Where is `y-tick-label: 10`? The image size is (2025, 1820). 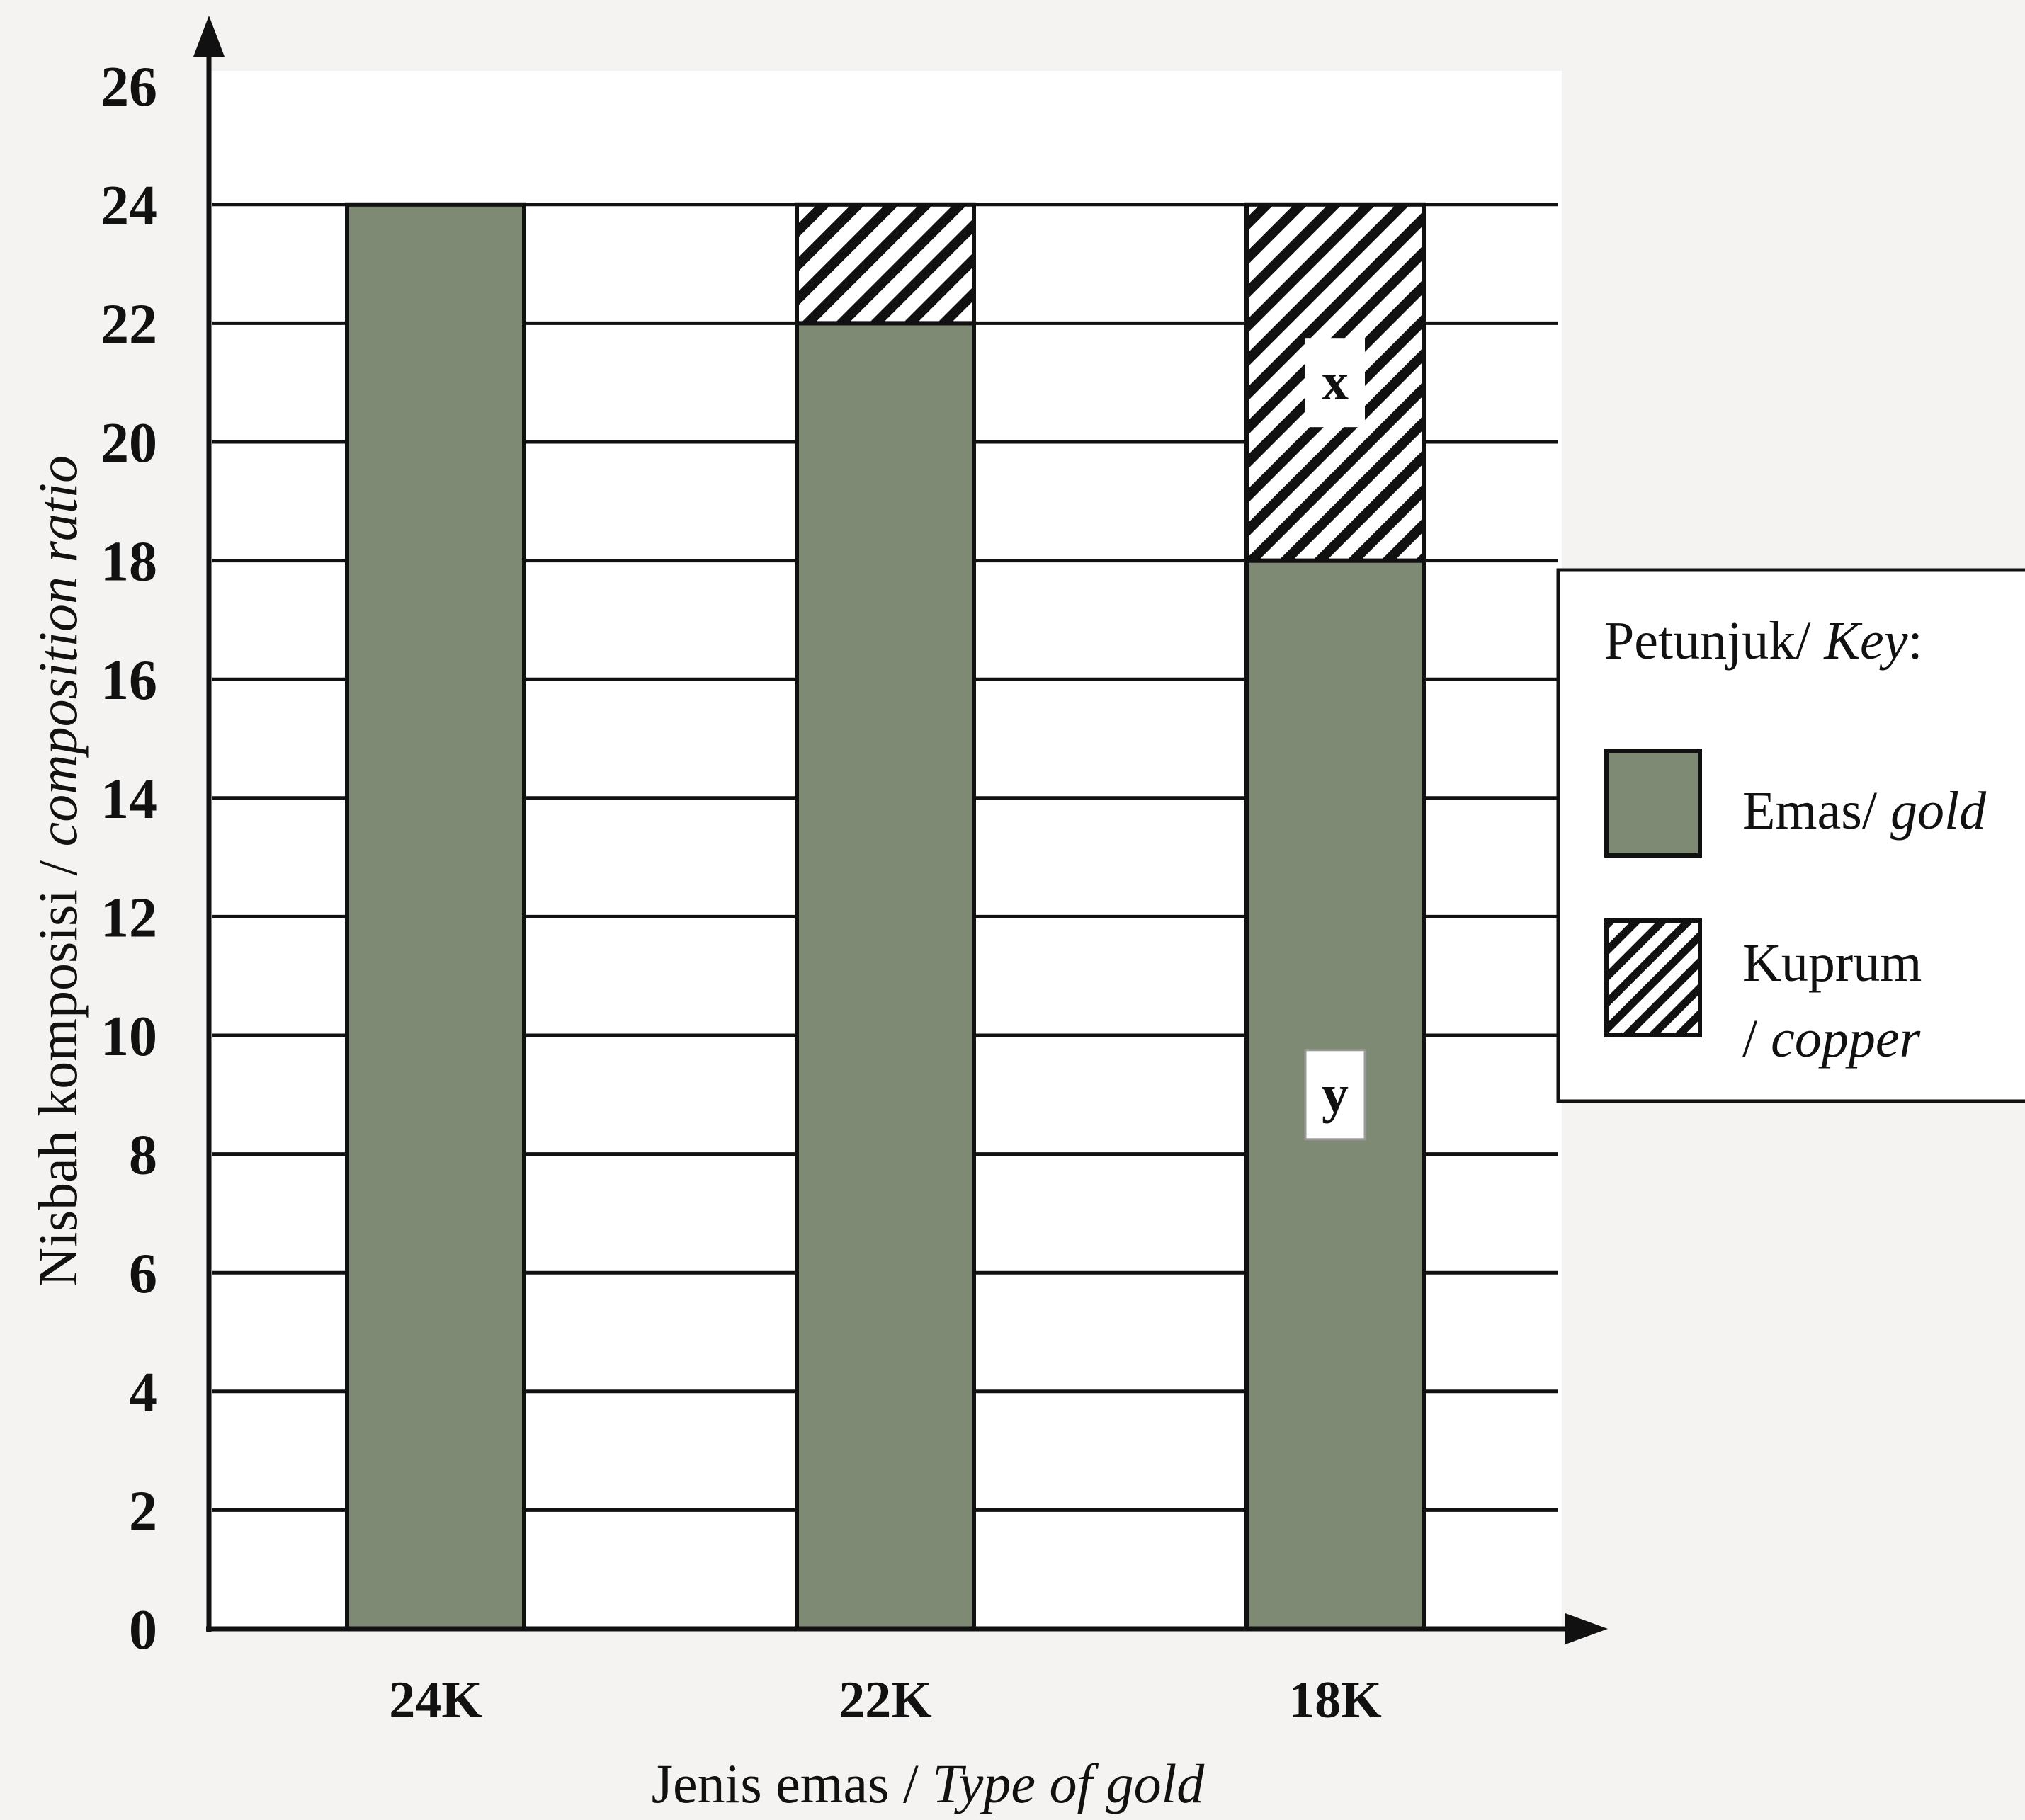
y-tick-label: 10 is located at coordinates (129, 1037).